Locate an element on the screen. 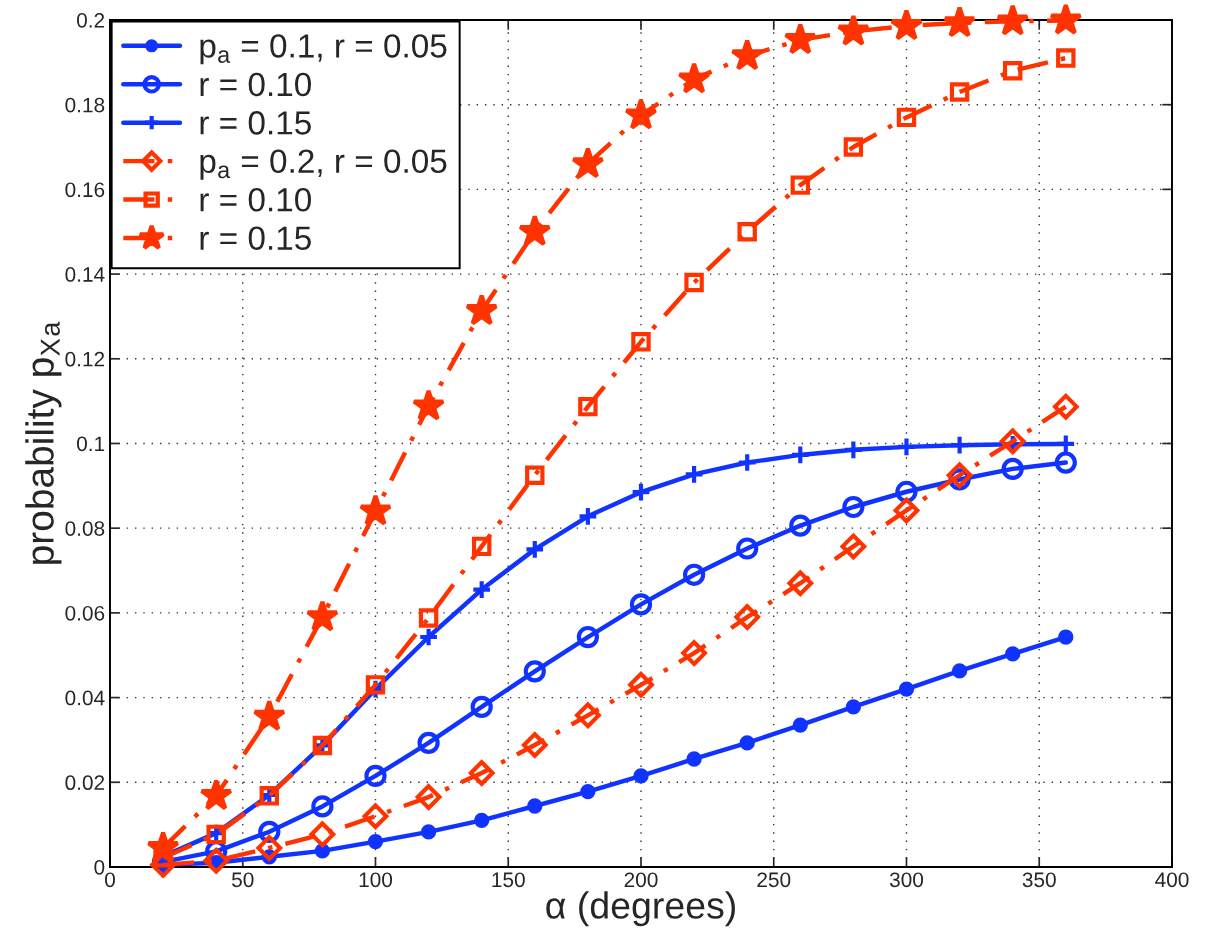 The width and height of the screenshot is (1206, 947). y-tick-label: 0.18 is located at coordinates (85, 105).